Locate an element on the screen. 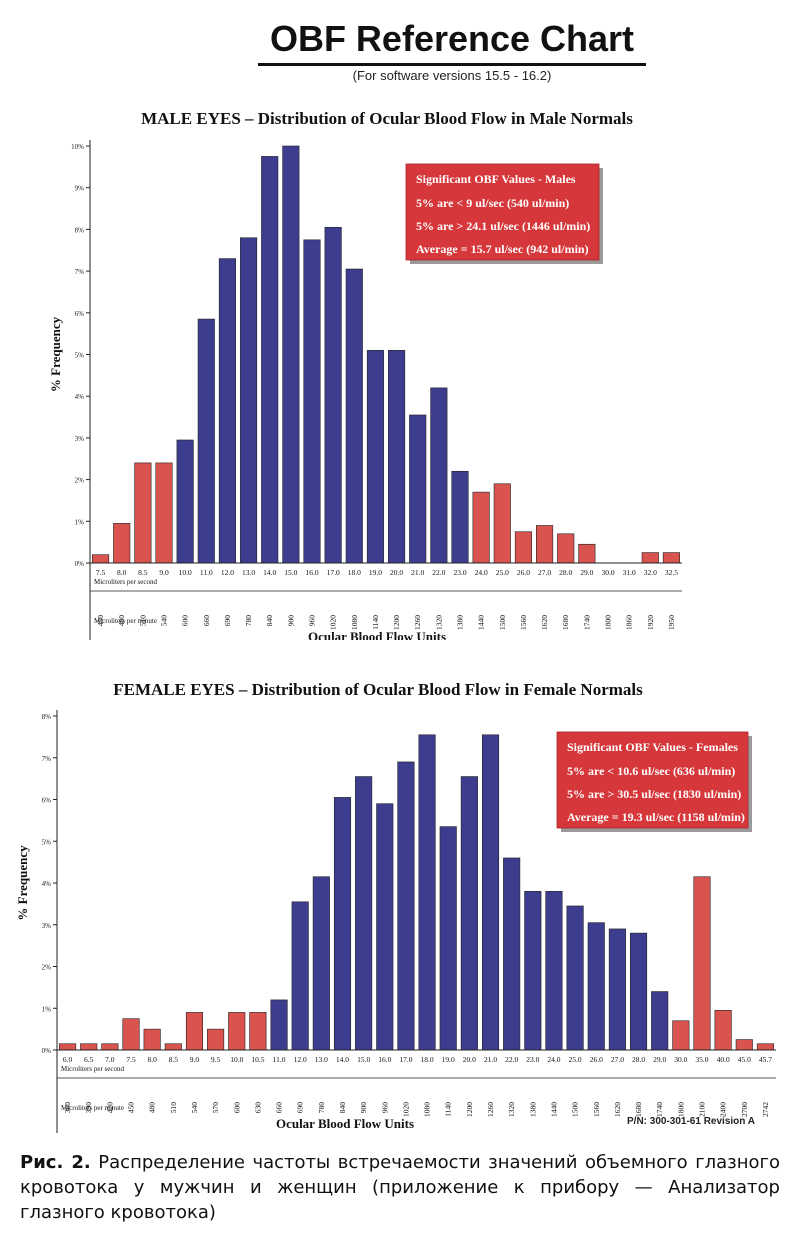 The height and width of the screenshot is (1239, 800). female-x-tick-label: 13.0 is located at coordinates (321, 1059).